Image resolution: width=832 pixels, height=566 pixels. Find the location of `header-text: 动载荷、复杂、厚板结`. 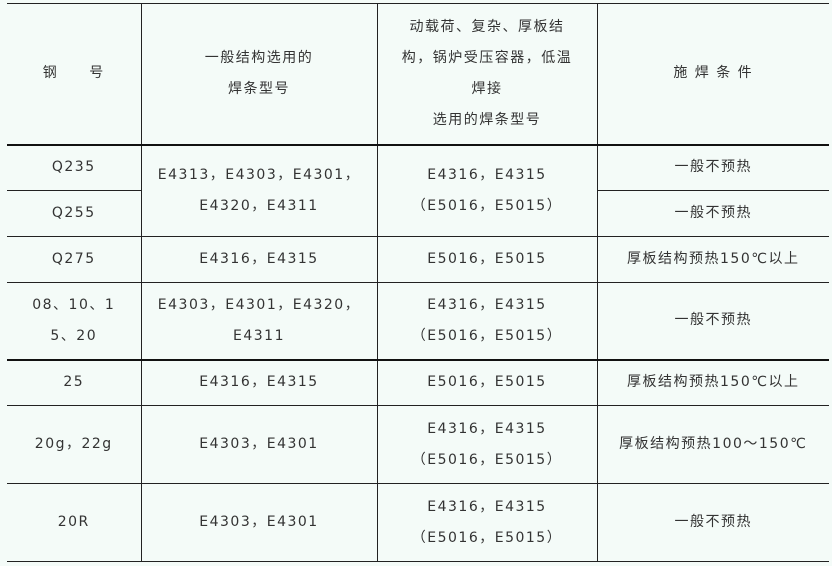

header-text: 动载荷、复杂、厚板结 is located at coordinates (487, 26).